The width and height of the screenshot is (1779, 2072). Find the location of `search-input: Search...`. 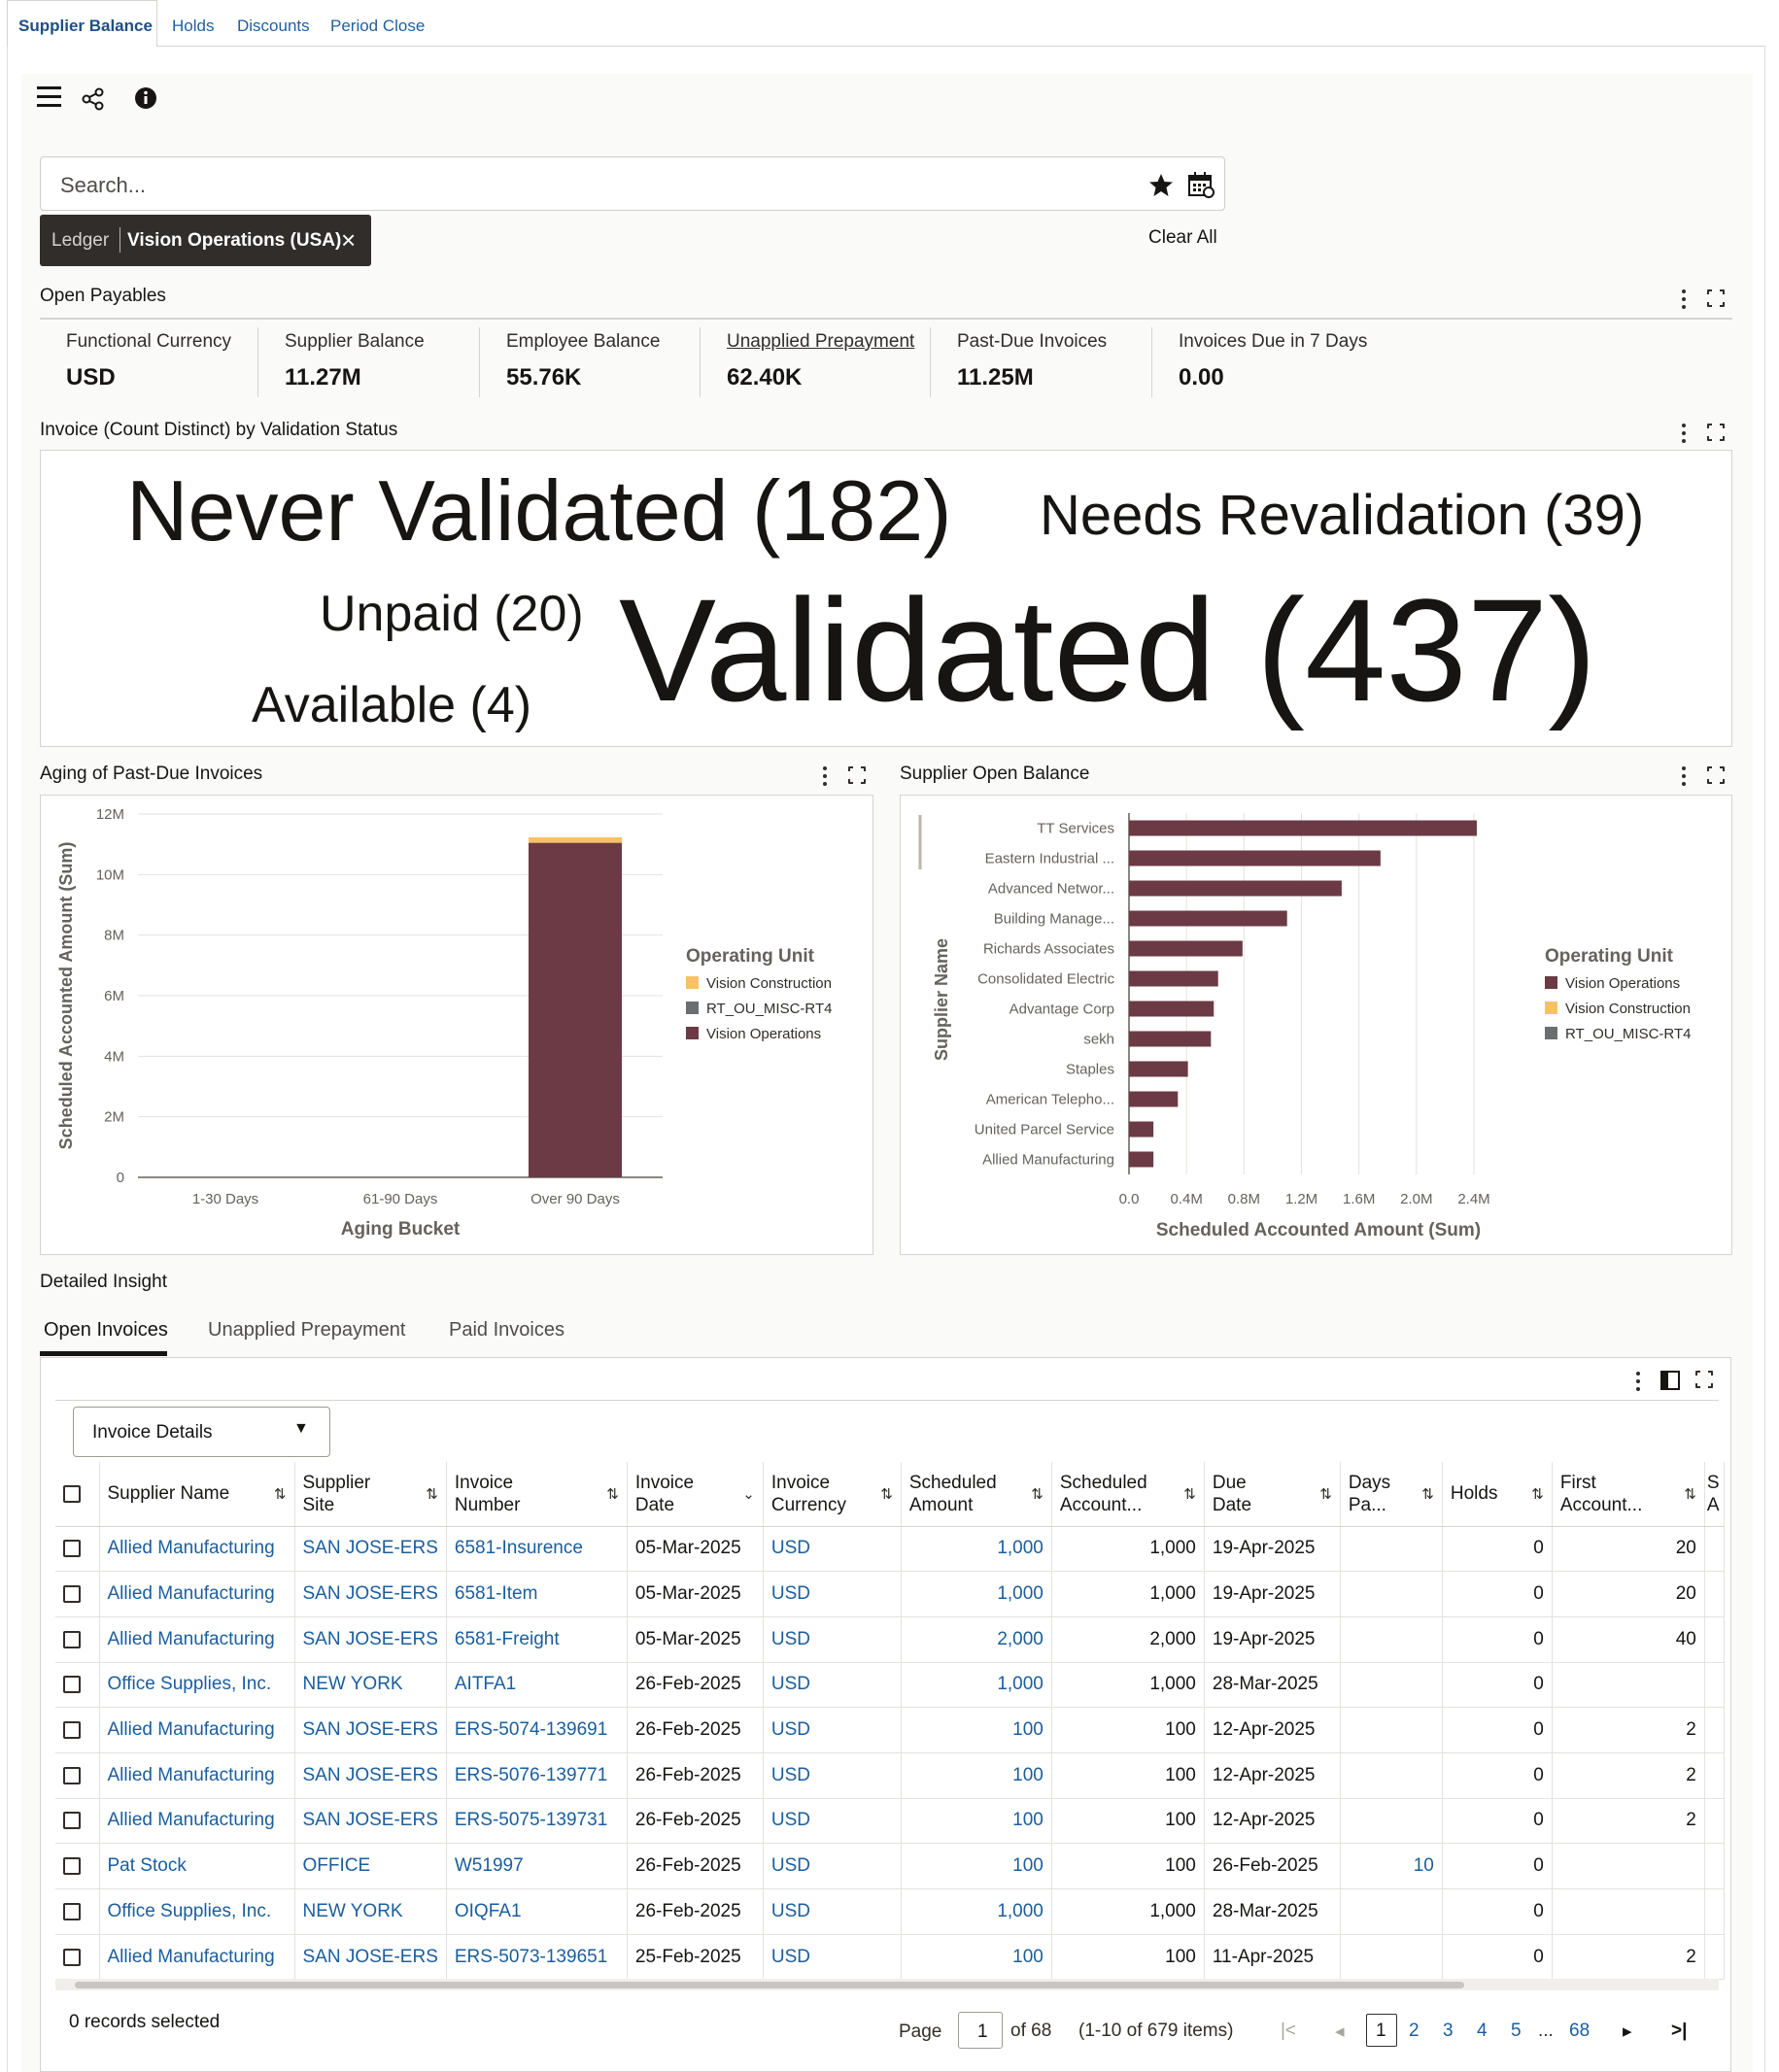

search-input: Search... is located at coordinates (103, 185).